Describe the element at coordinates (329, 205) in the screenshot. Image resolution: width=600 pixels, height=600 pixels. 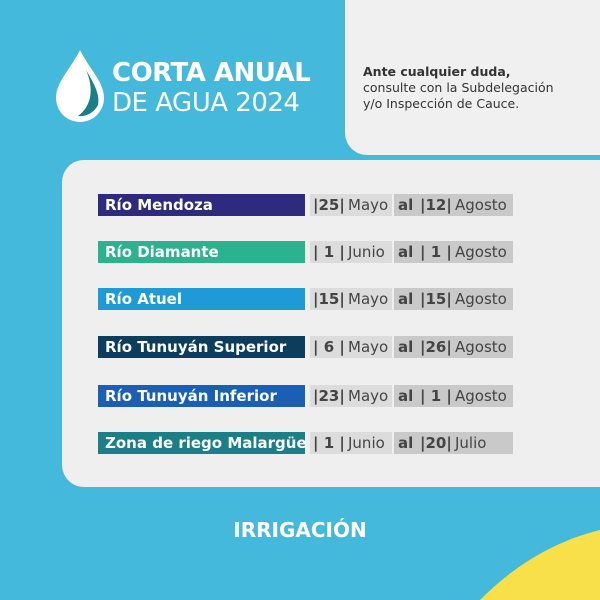
I see `from-day: |25|` at that location.